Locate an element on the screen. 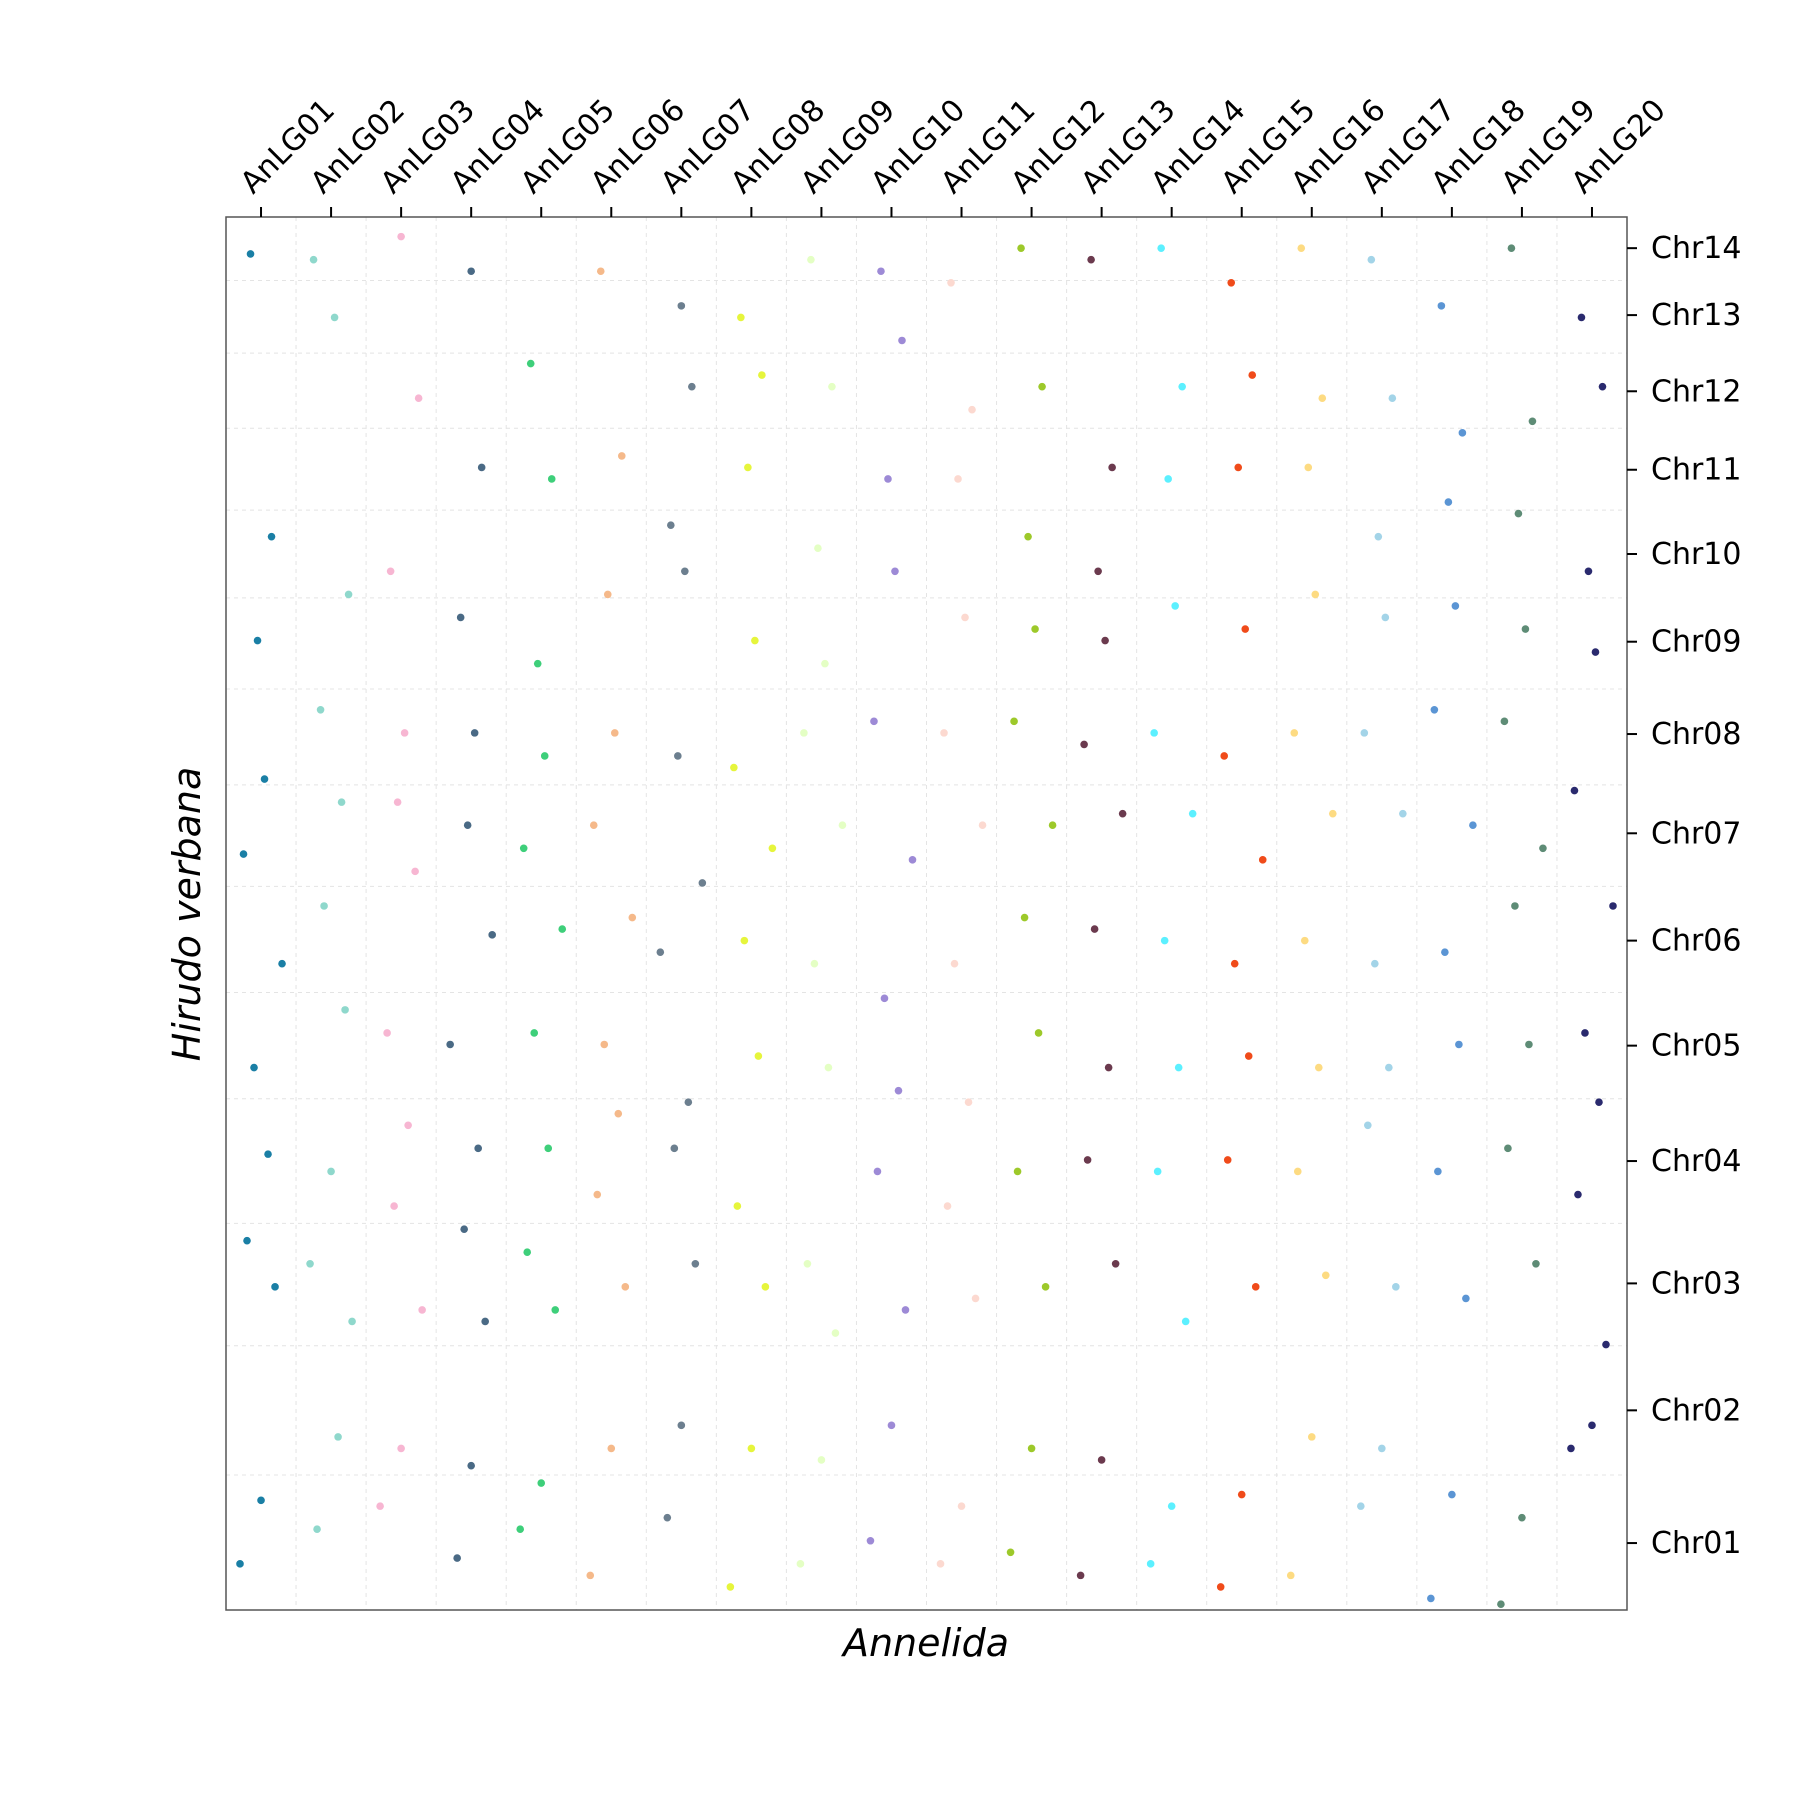  y-tick-label: Chr09 is located at coordinates (1696, 642).